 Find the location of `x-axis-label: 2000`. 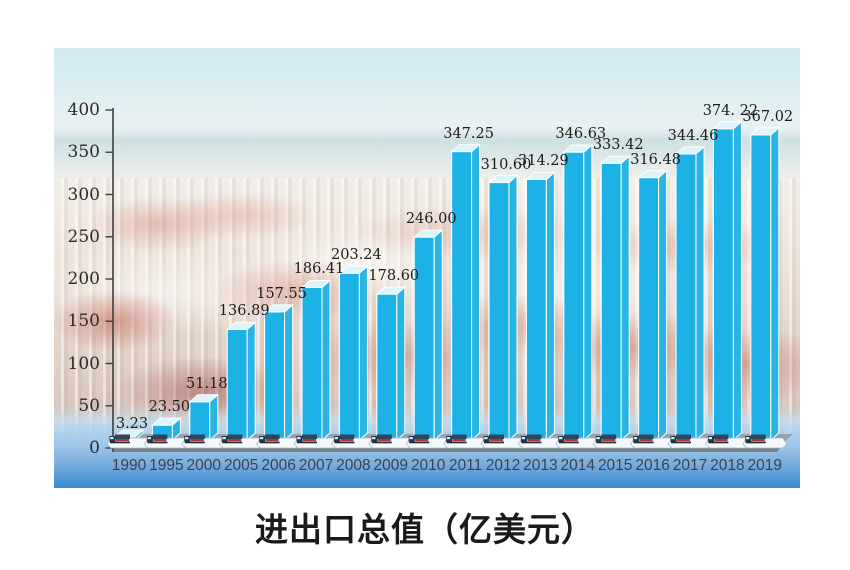

x-axis-label: 2000 is located at coordinates (204, 465).